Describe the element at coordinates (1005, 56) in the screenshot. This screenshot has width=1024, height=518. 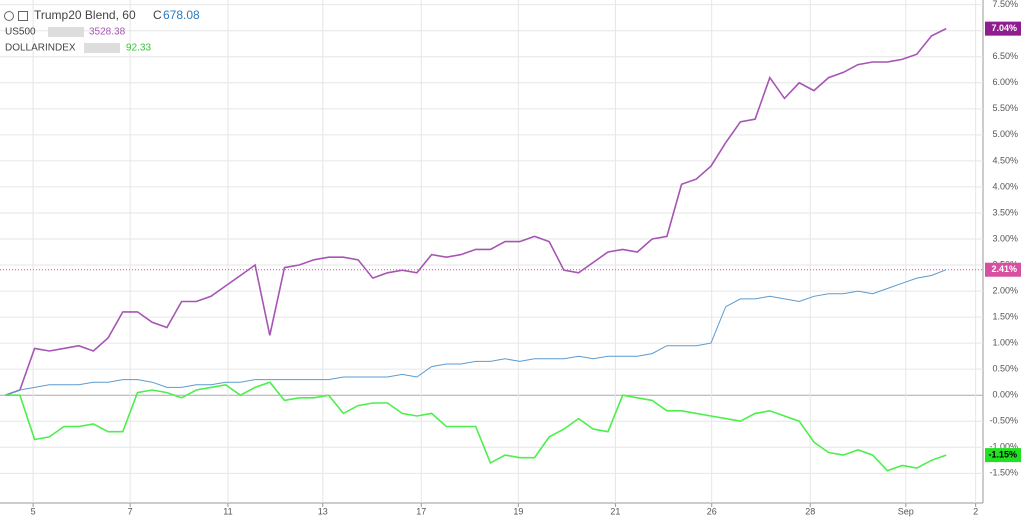
I see `y-tick-label: 6.50%` at that location.